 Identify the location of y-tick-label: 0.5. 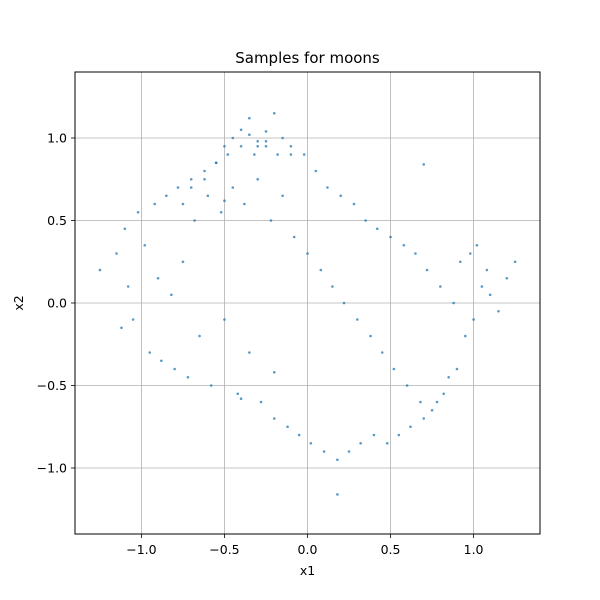
(57, 220).